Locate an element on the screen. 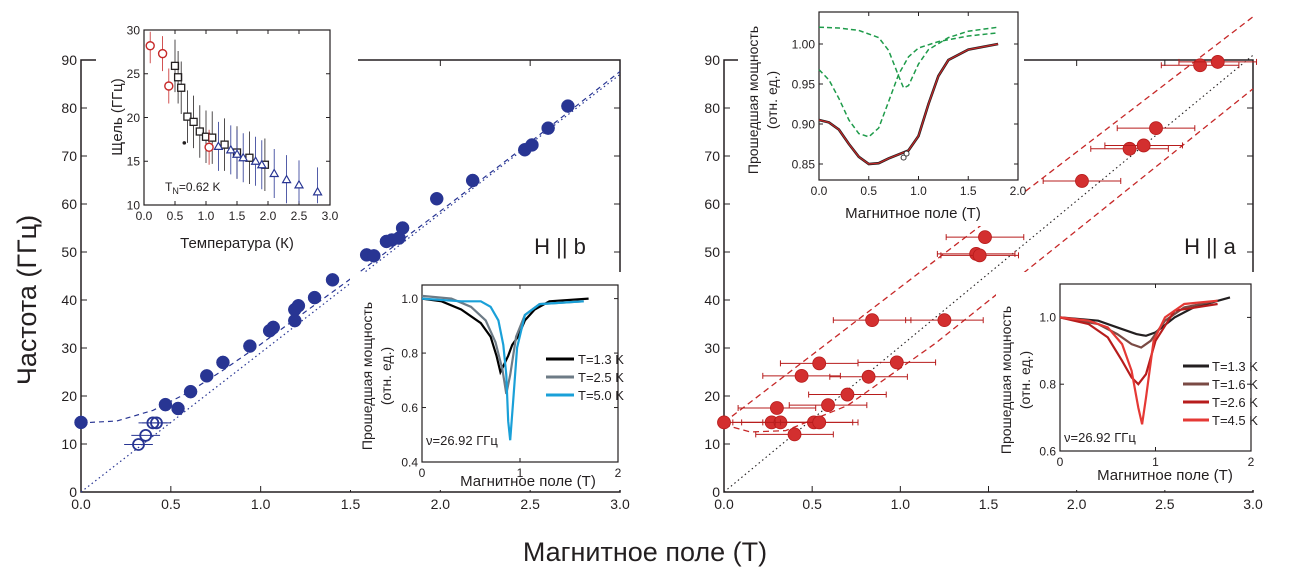 Image resolution: width=1309 pixels, height=571 pixels. legend-label: T=5.0 K is located at coordinates (601, 395).